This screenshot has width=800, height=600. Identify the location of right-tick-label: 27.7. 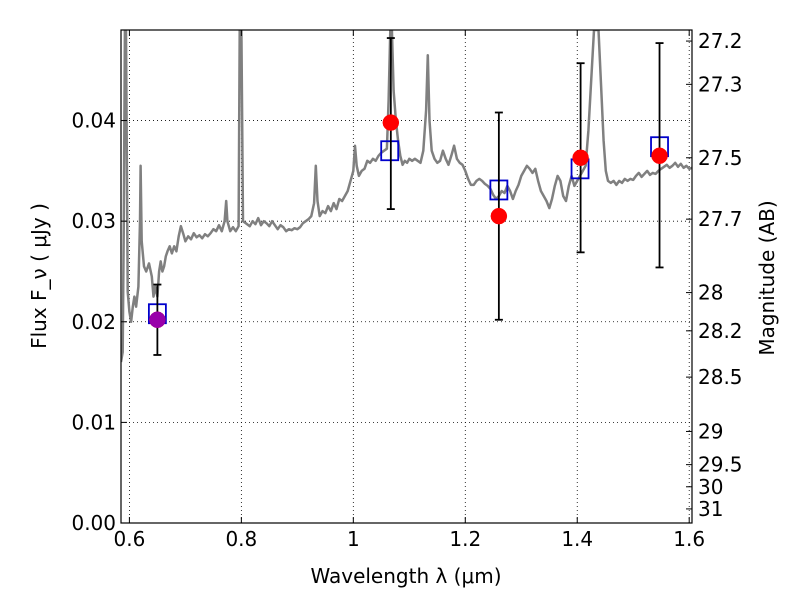
(720, 219).